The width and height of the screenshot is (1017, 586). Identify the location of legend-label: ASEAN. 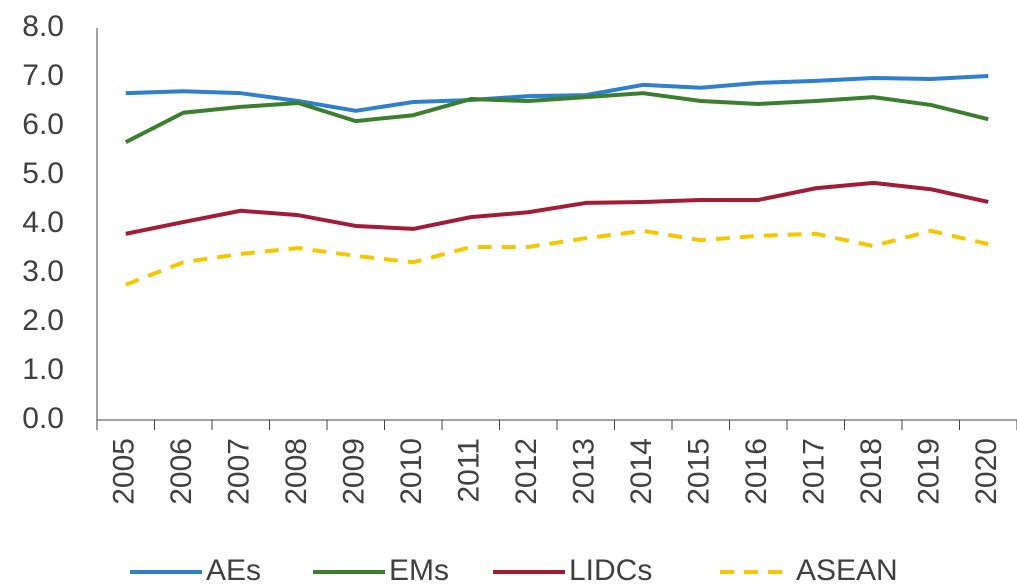
(847, 570).